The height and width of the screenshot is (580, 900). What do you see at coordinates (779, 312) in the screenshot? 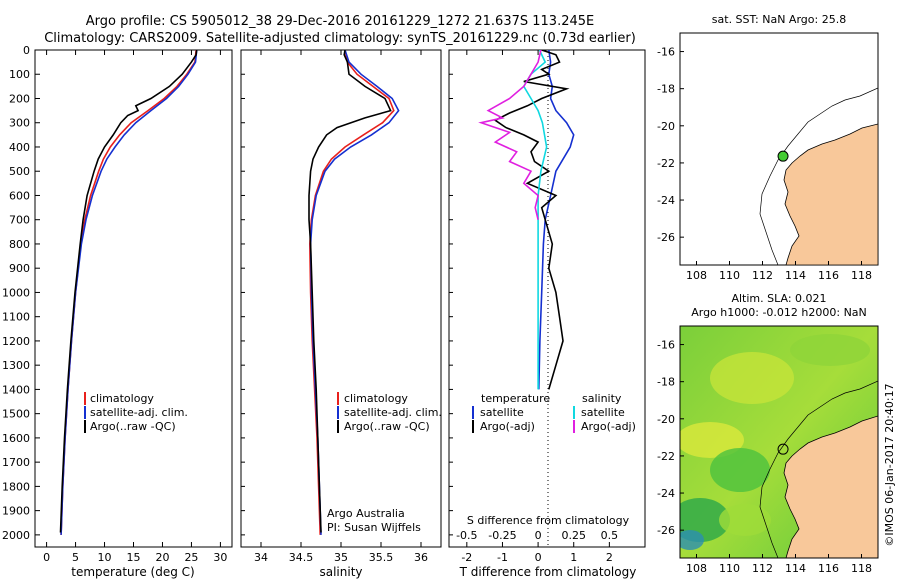
I see `sla-map-title-2: Argo h1000: -0.012 h2000: NaN` at bounding box center [779, 312].